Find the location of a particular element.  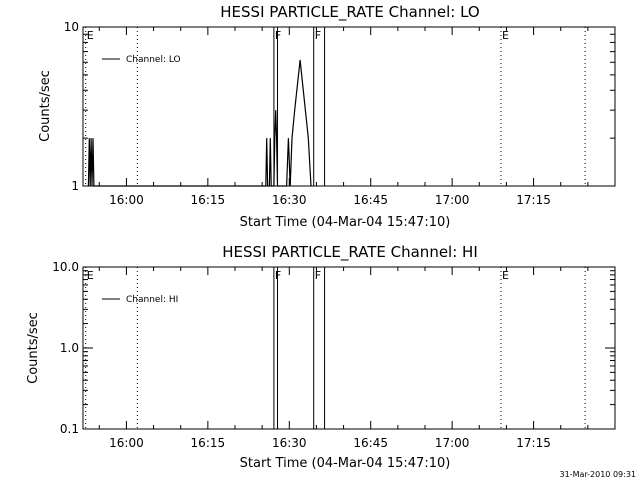

panel-hi-y-tick-label: 10.0 is located at coordinates (65, 267).